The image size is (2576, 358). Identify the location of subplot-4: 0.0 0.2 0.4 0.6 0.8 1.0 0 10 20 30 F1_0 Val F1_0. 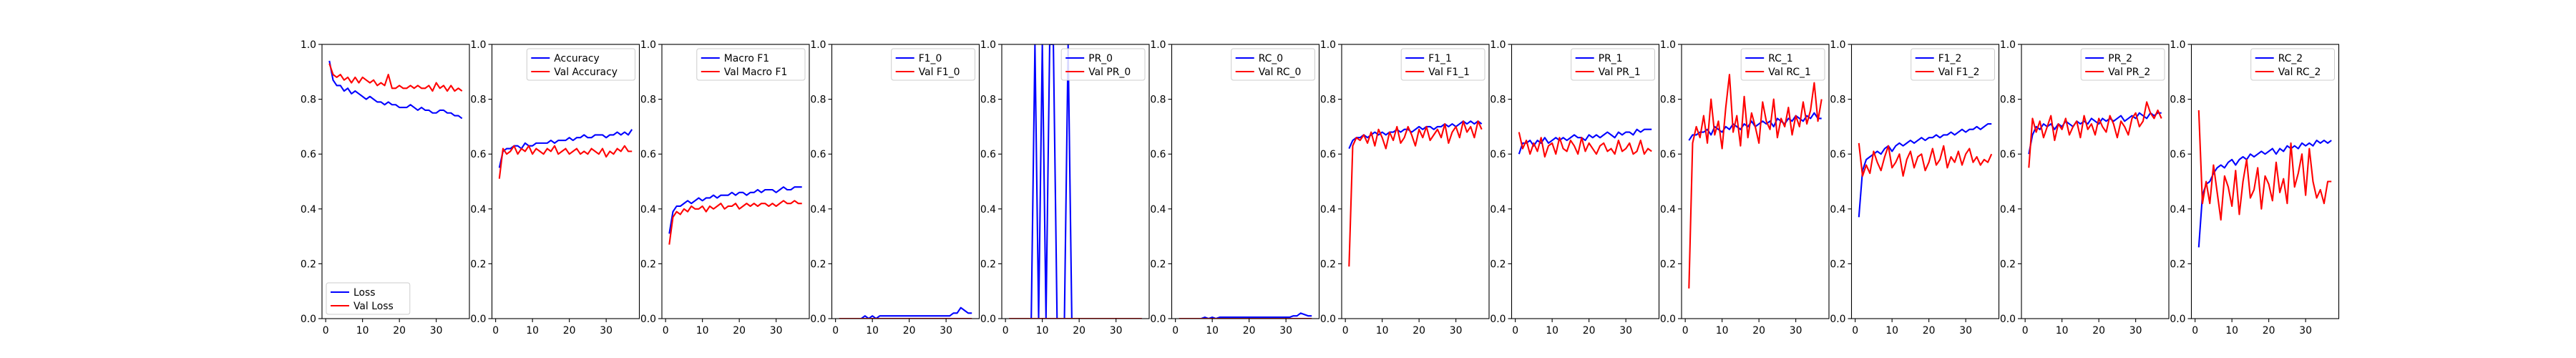
(895, 188).